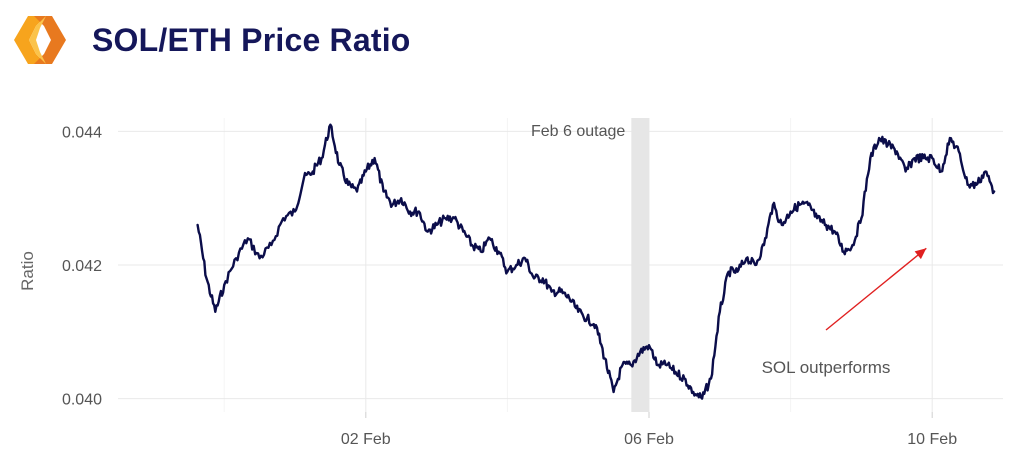  I want to click on annotation-arrow-line, so click(876, 289).